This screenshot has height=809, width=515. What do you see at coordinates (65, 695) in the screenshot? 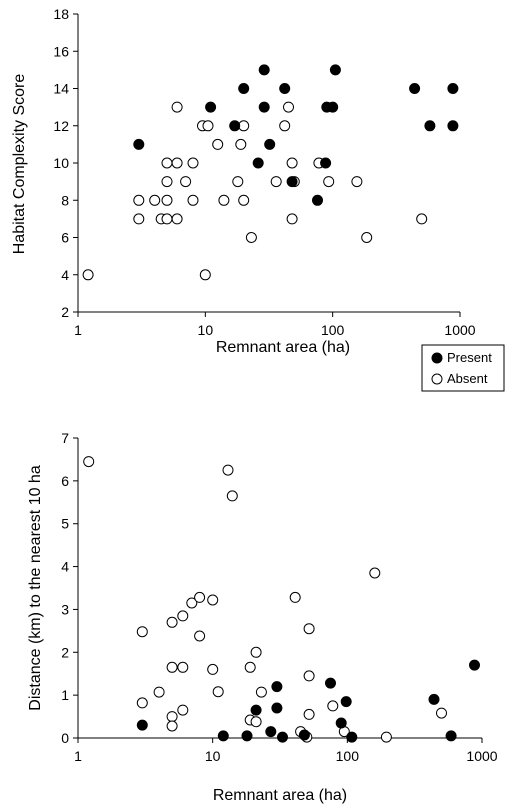
I see `y-tick-label: 1` at bounding box center [65, 695].